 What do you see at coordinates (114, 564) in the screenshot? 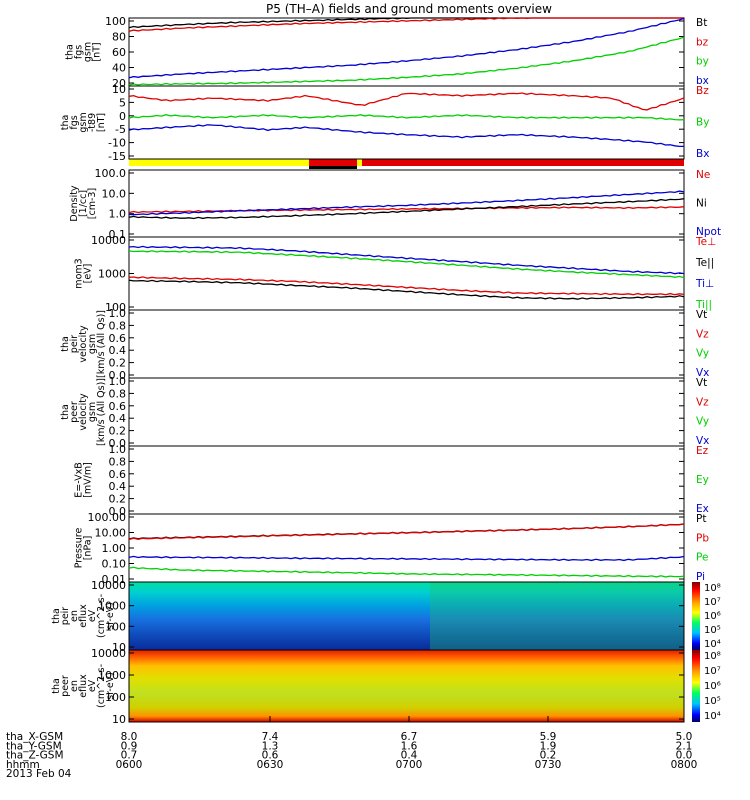
I see `y-tick-label: 0.10` at bounding box center [114, 564].